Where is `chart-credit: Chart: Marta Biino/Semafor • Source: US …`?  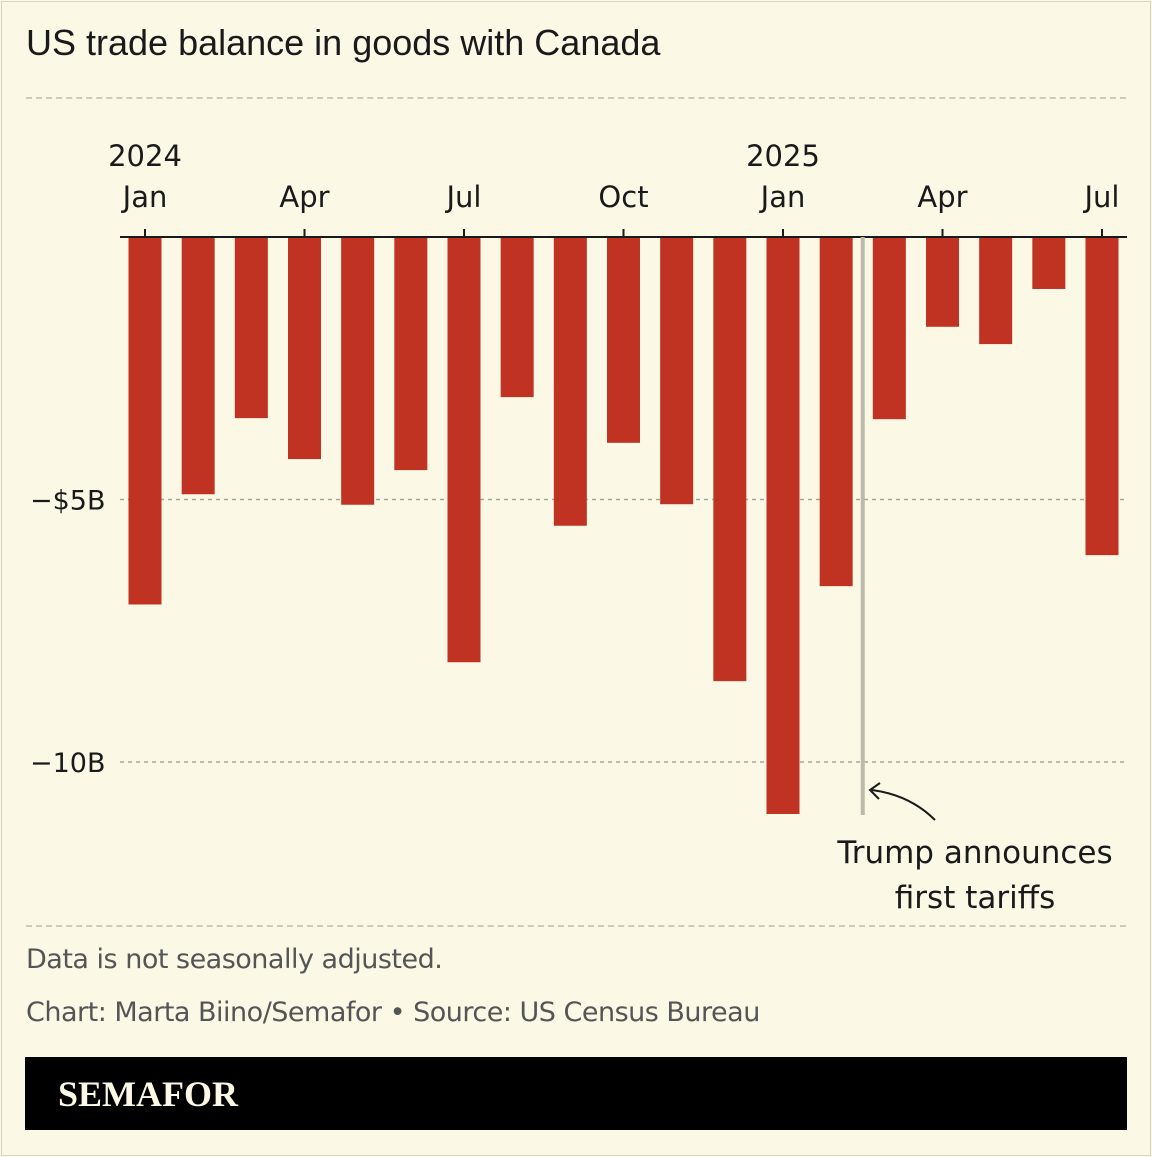 chart-credit: Chart: Marta Biino/Semafor • Source: US … is located at coordinates (393, 1012).